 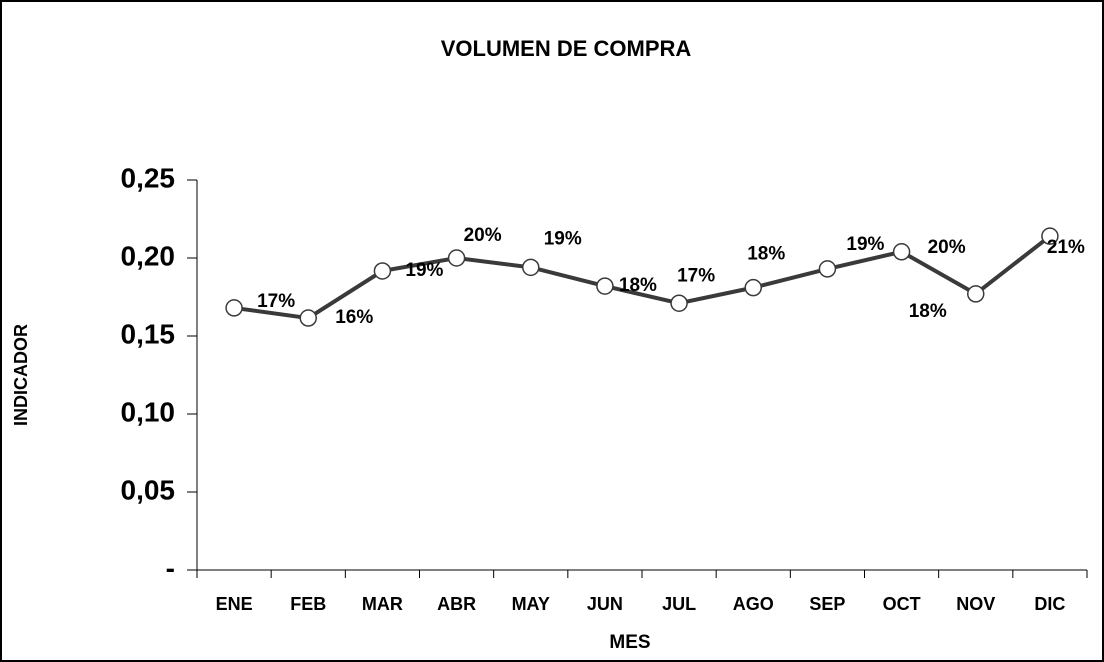 I want to click on x-tick-label: JUL, so click(x=679, y=604).